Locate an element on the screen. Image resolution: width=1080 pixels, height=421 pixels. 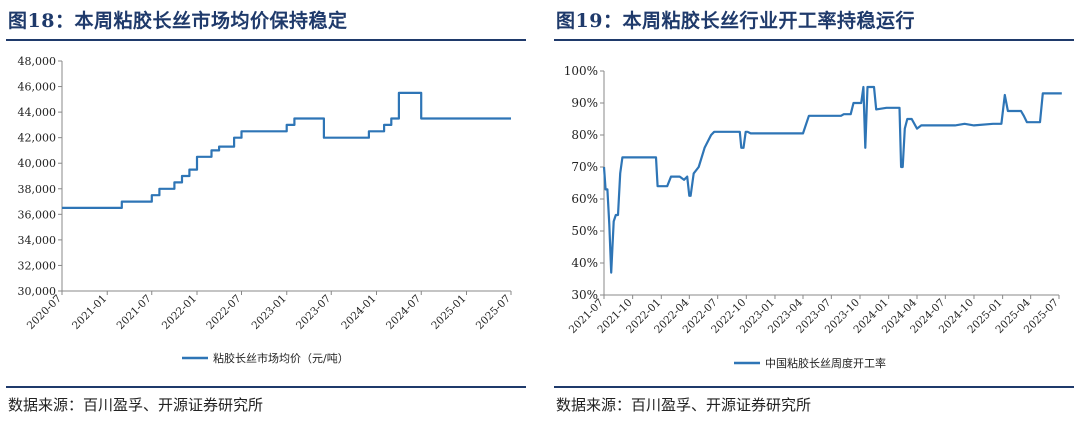
right-source-text: 数据来源：百川盈孚、开源证券研究所 is located at coordinates (684, 405).